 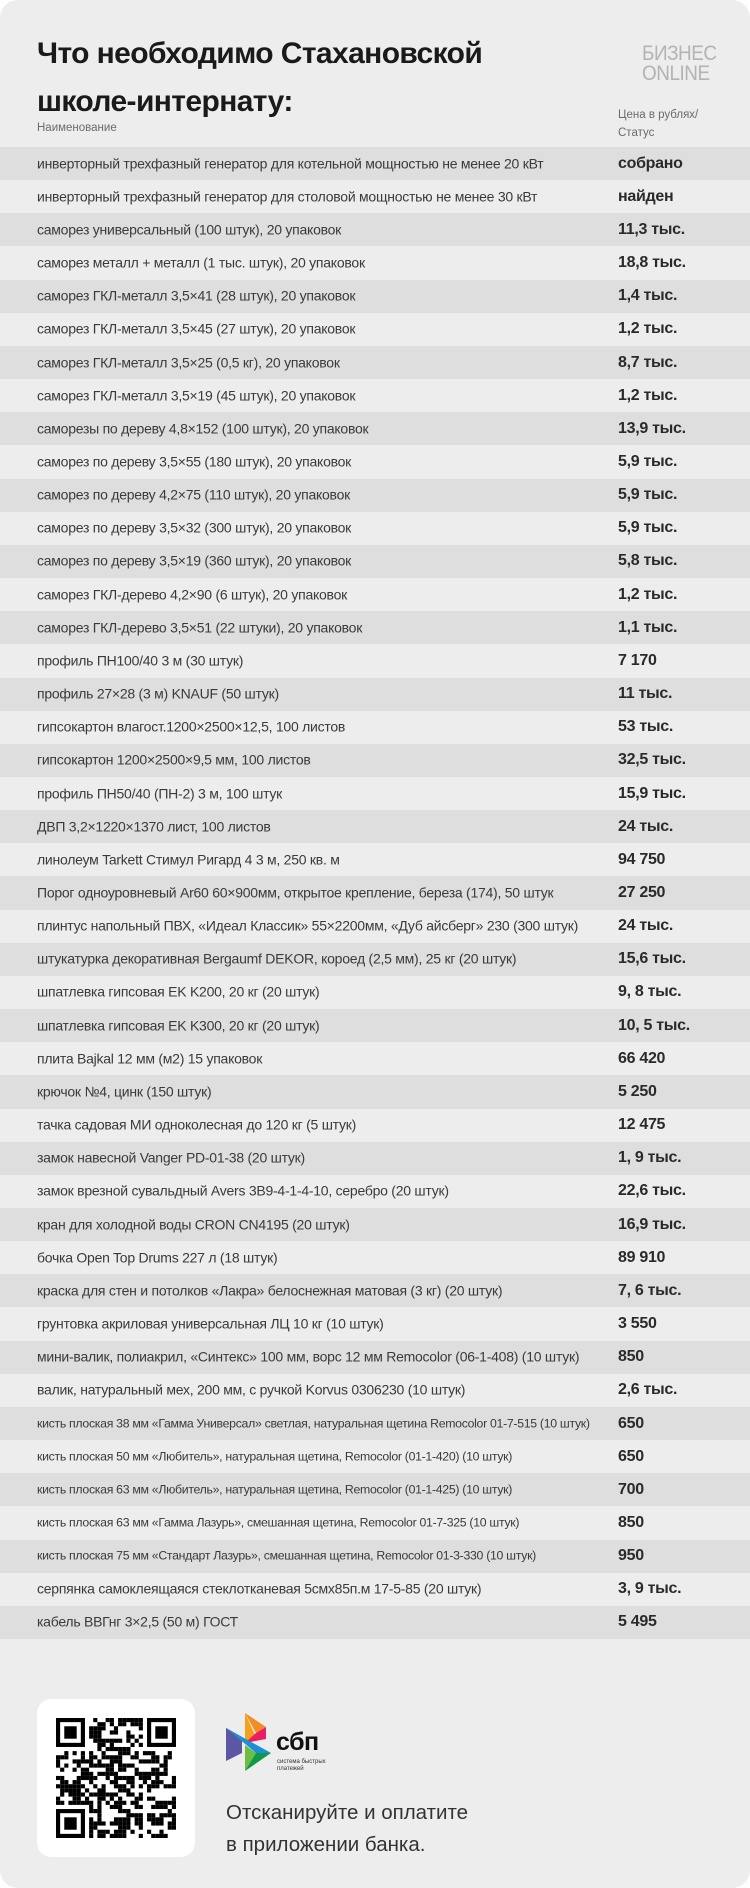 What do you see at coordinates (650, 1589) in the screenshot?
I see `item-price: 3, 9 тыс.` at bounding box center [650, 1589].